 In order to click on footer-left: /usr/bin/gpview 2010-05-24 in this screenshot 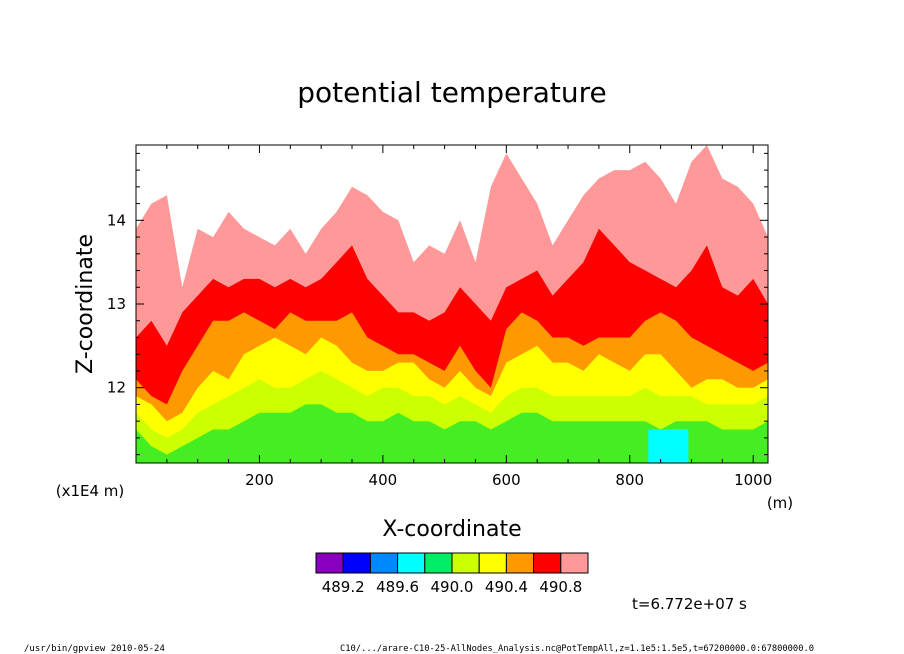, I will do `click(94, 649)`.